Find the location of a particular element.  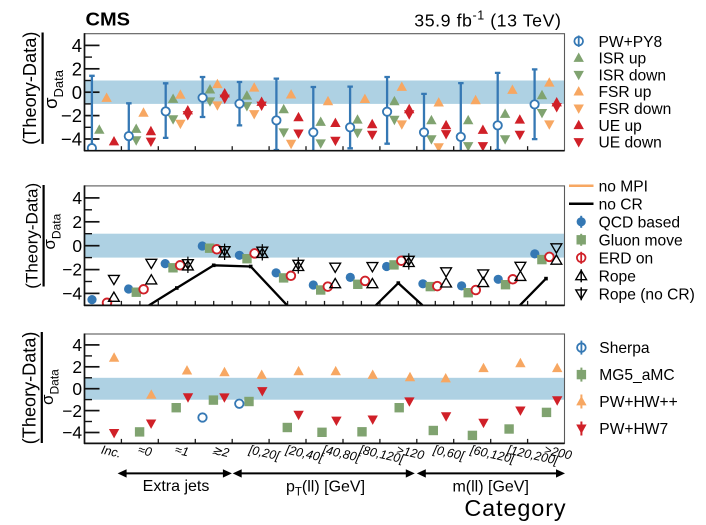

svg-text: PW+PY8 is located at coordinates (631, 42).